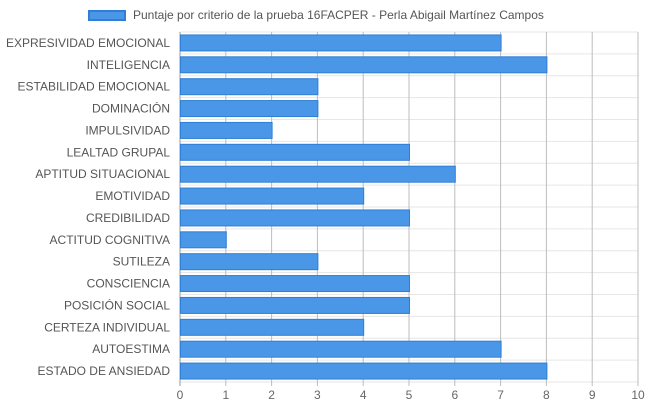  I want to click on y-tick-label: EXPRESIVIDAD EMOCIONAL, so click(88, 43).